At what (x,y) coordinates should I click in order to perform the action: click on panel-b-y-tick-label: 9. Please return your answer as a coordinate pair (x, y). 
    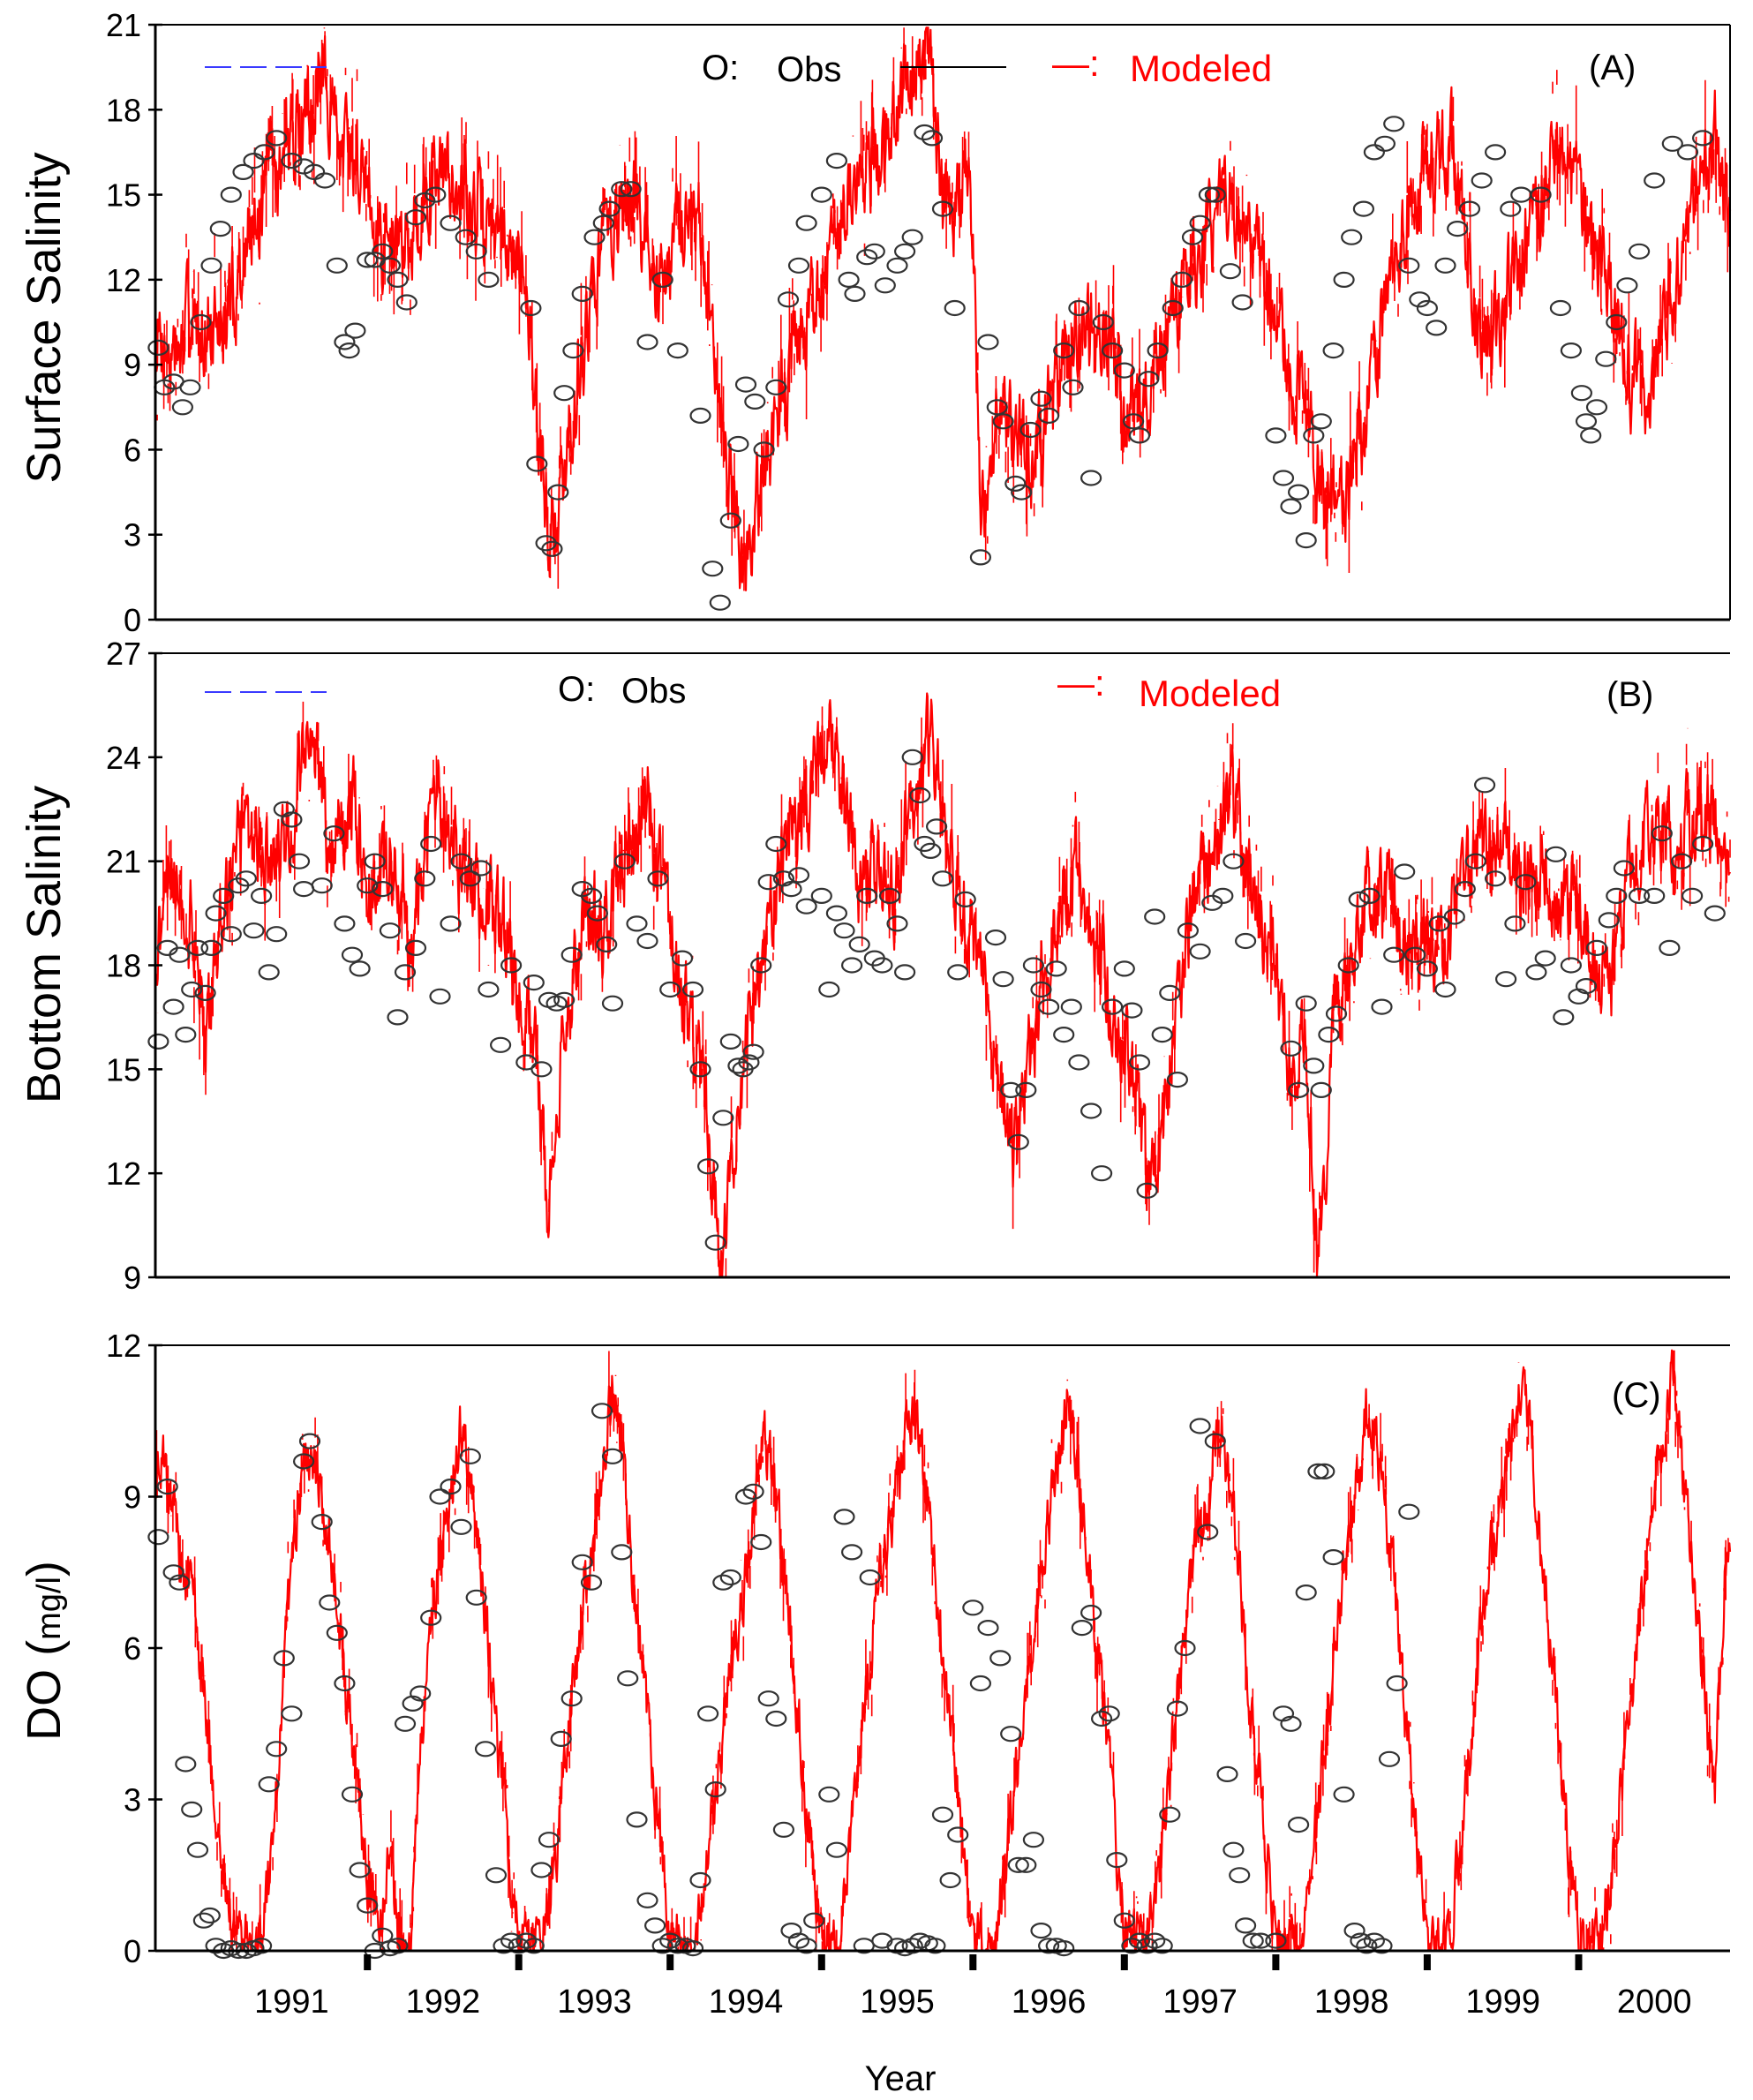
    Looking at the image, I should click on (132, 1278).